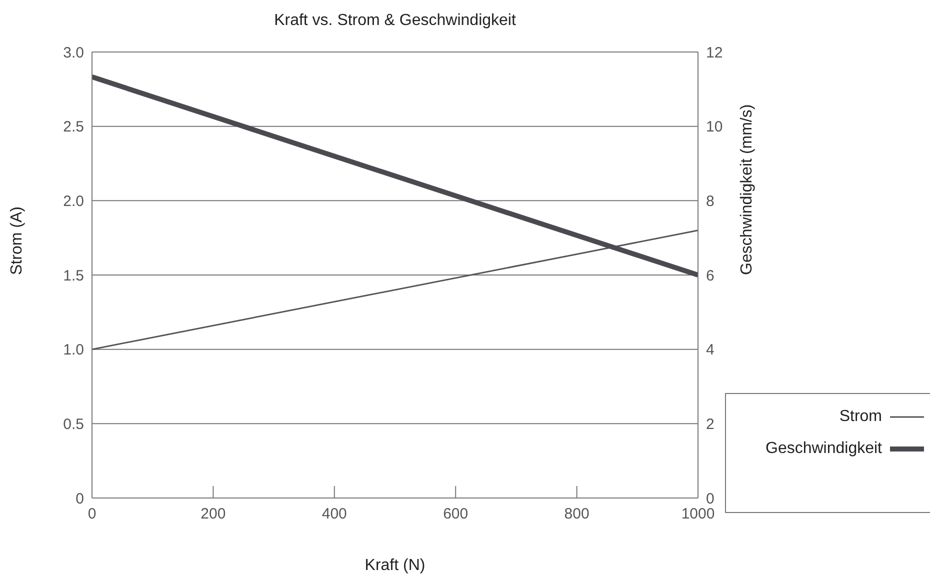 The width and height of the screenshot is (938, 584). I want to click on y2-tick-label: 6, so click(710, 275).